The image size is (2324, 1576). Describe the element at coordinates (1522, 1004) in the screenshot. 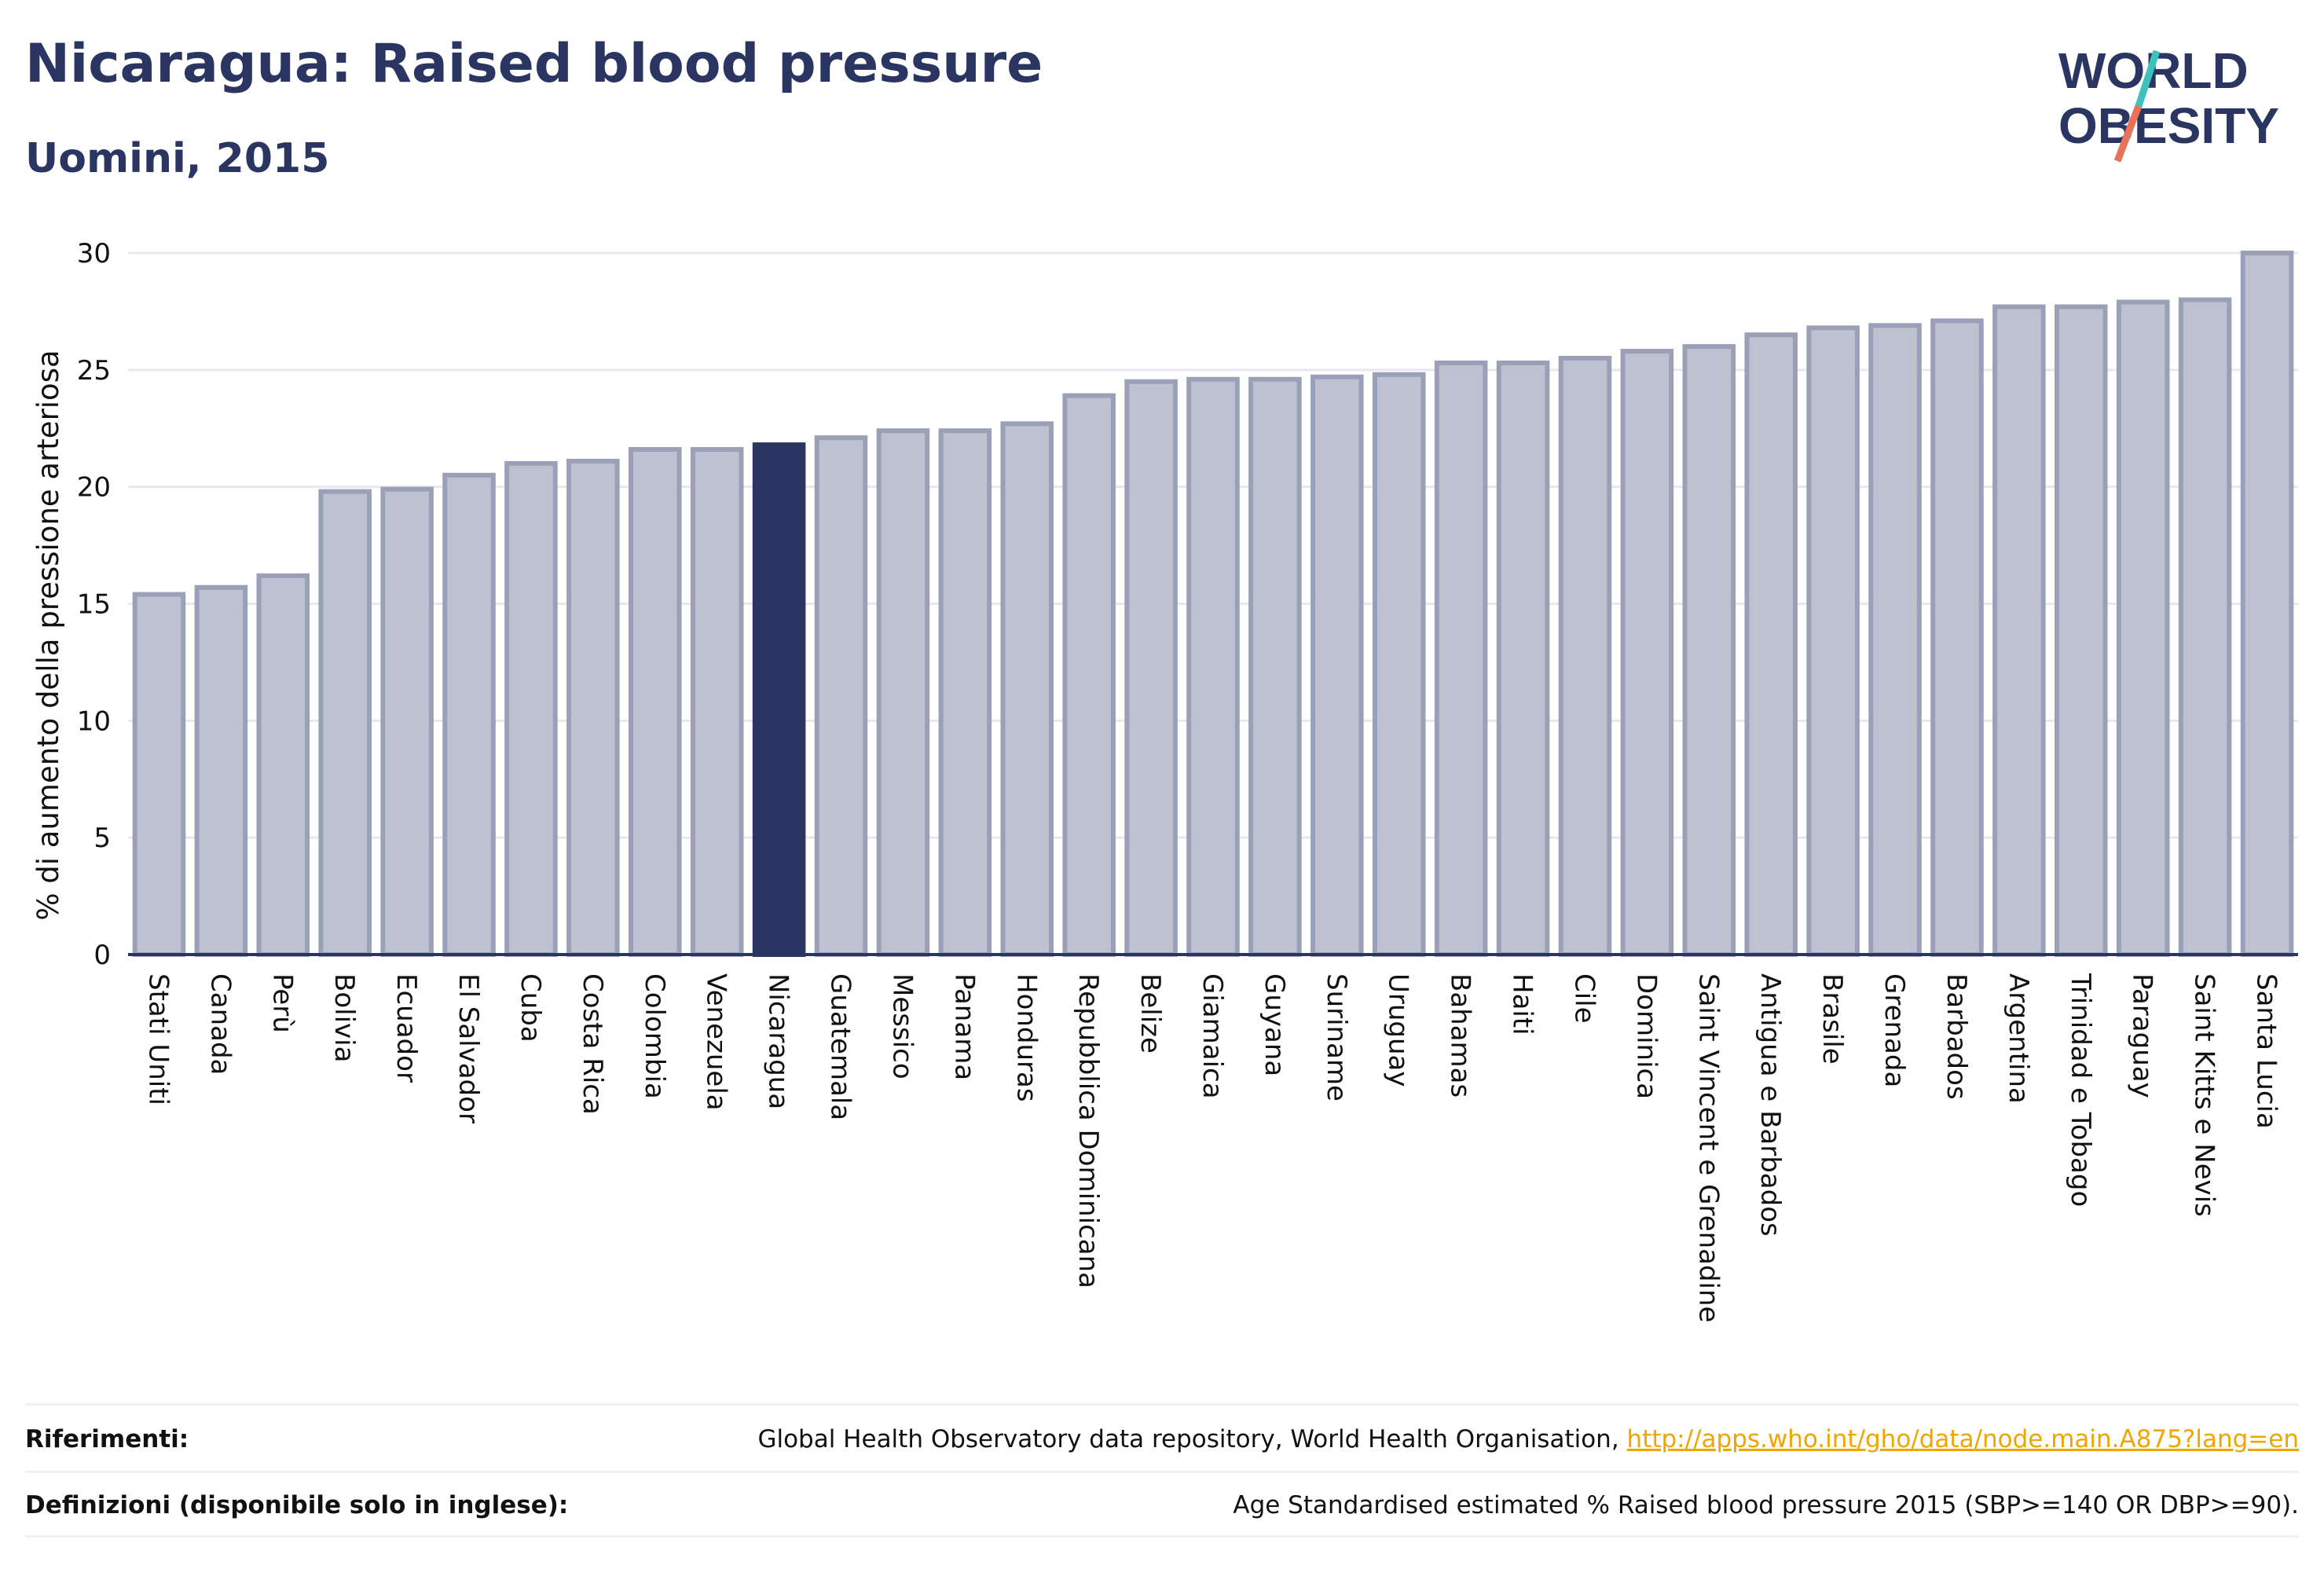

I see `x-tick-label: Haiti` at that location.